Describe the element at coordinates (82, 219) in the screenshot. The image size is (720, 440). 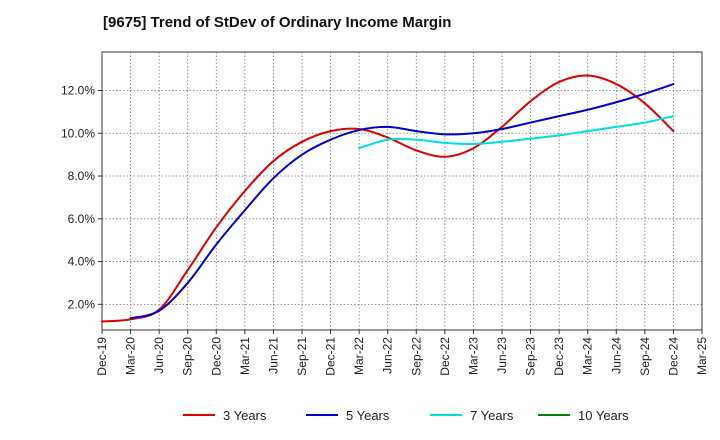
I see `y-tick-label: 6.0%` at that location.